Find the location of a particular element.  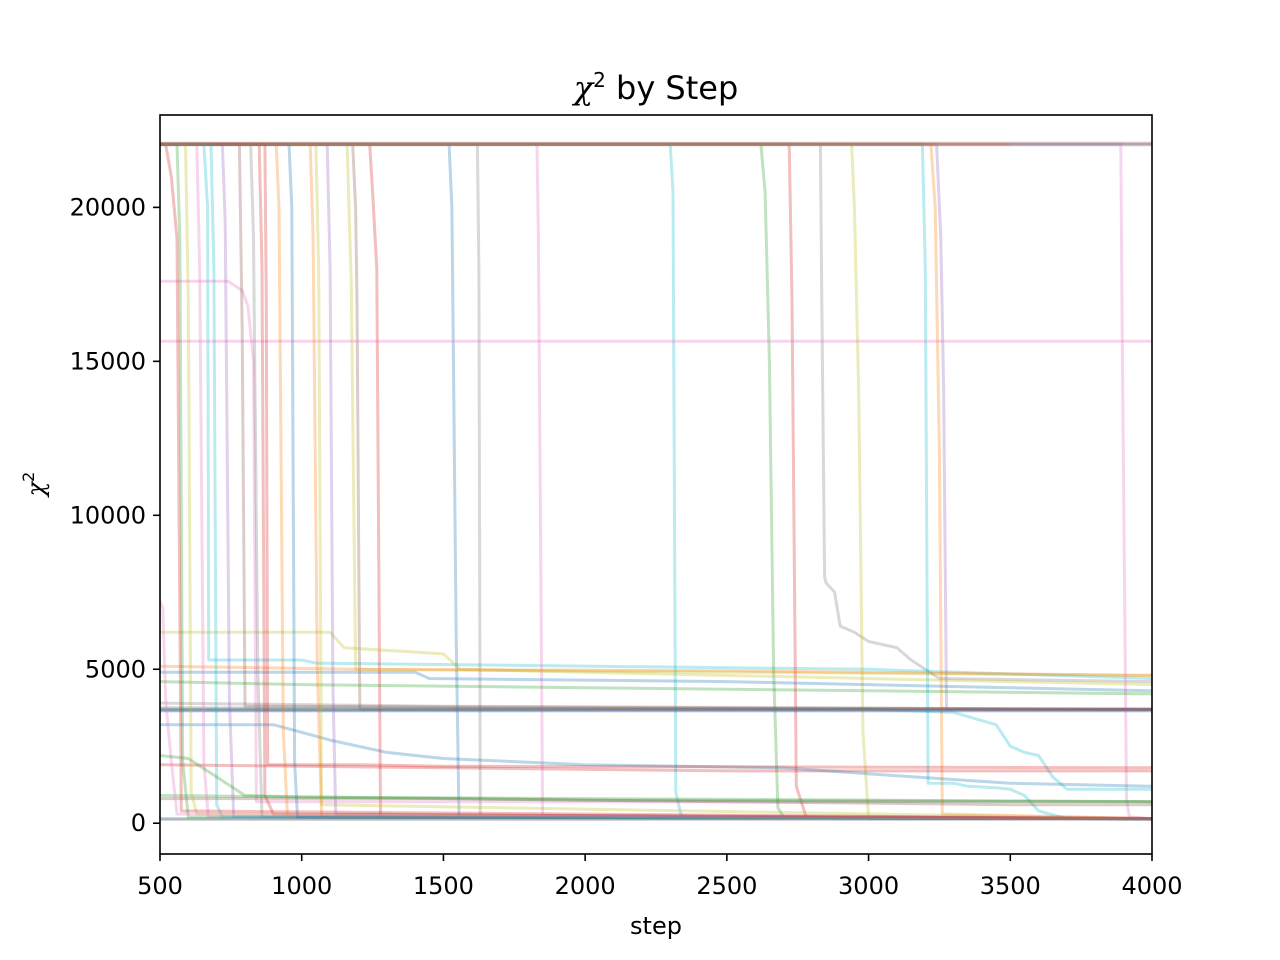

y-axis: 0 5000 10000 15000 20000 is located at coordinates (115, 515).